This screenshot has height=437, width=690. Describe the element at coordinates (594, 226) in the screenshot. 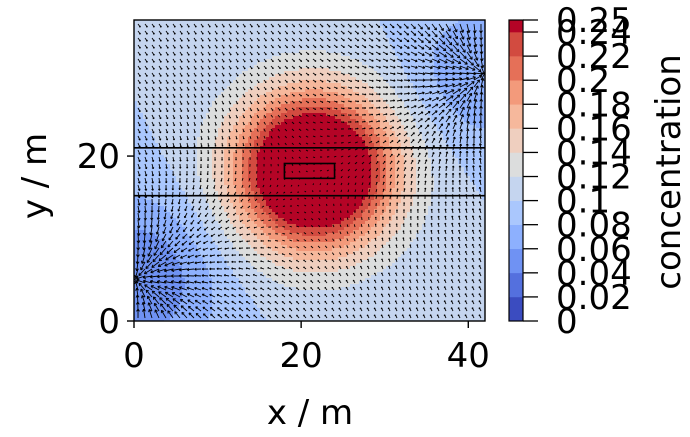

I see `colorbar-tick-label: 0.08` at that location.